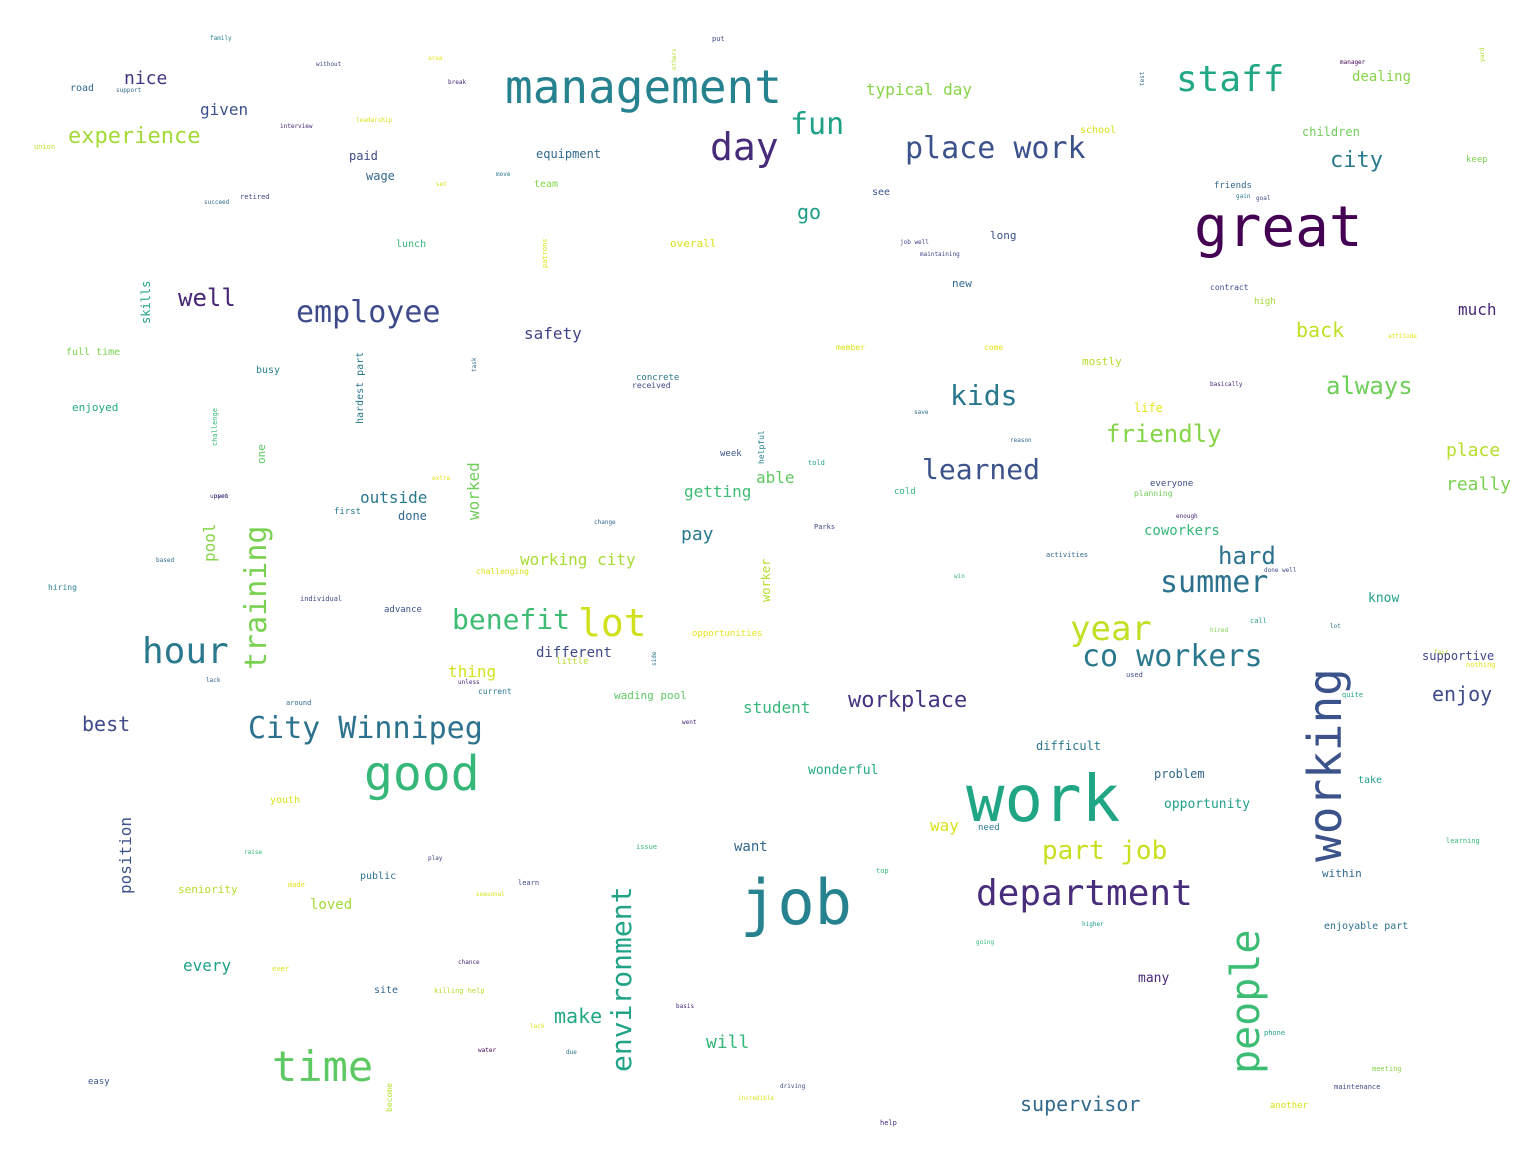 This screenshot has height=1168, width=1538. I want to click on word: paid, so click(363, 156).